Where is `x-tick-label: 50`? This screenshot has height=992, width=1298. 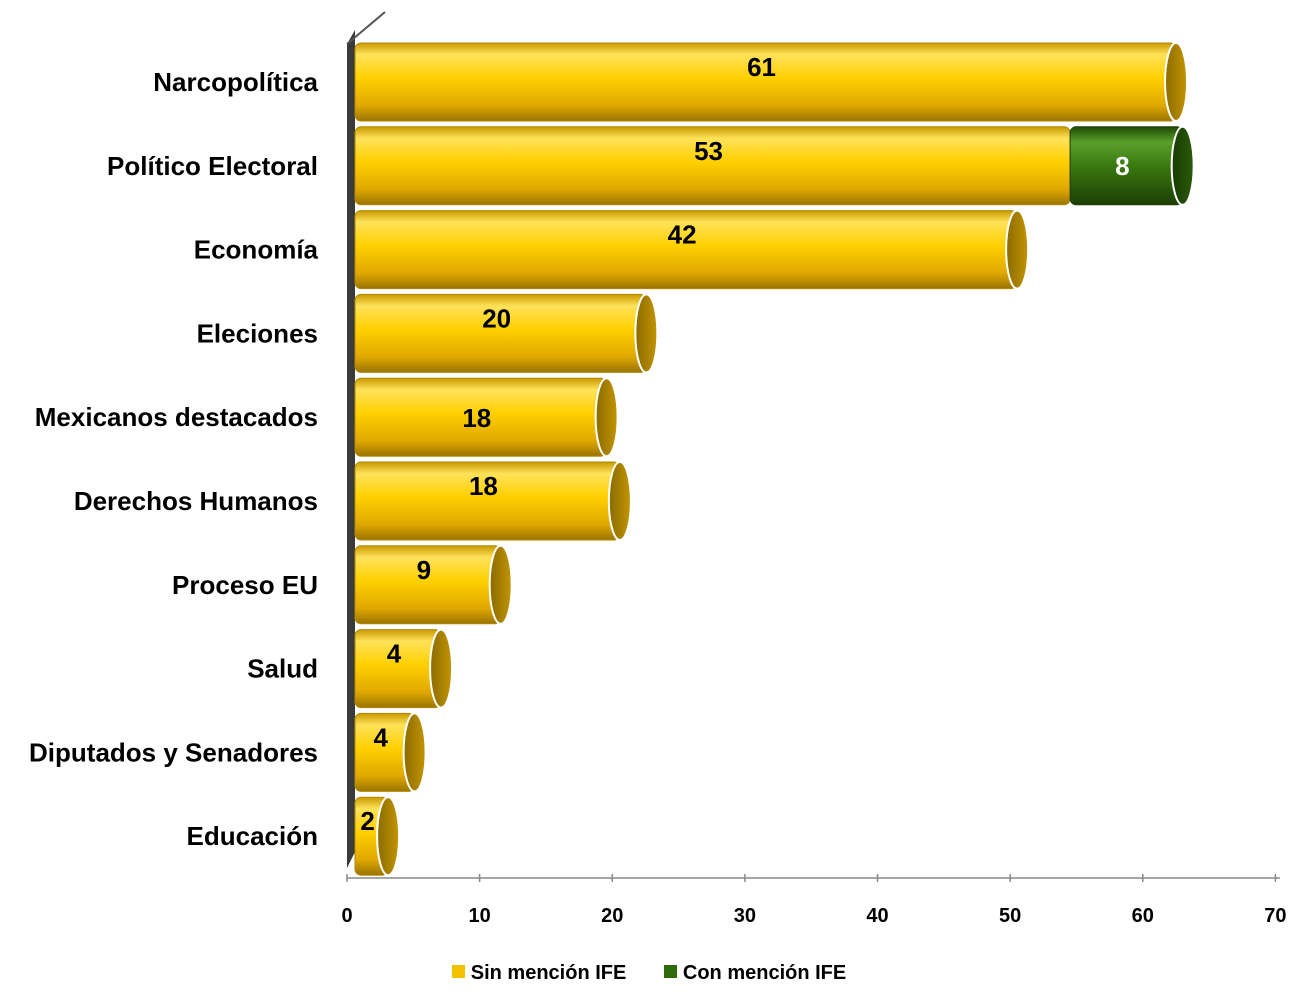
x-tick-label: 50 is located at coordinates (1010, 916).